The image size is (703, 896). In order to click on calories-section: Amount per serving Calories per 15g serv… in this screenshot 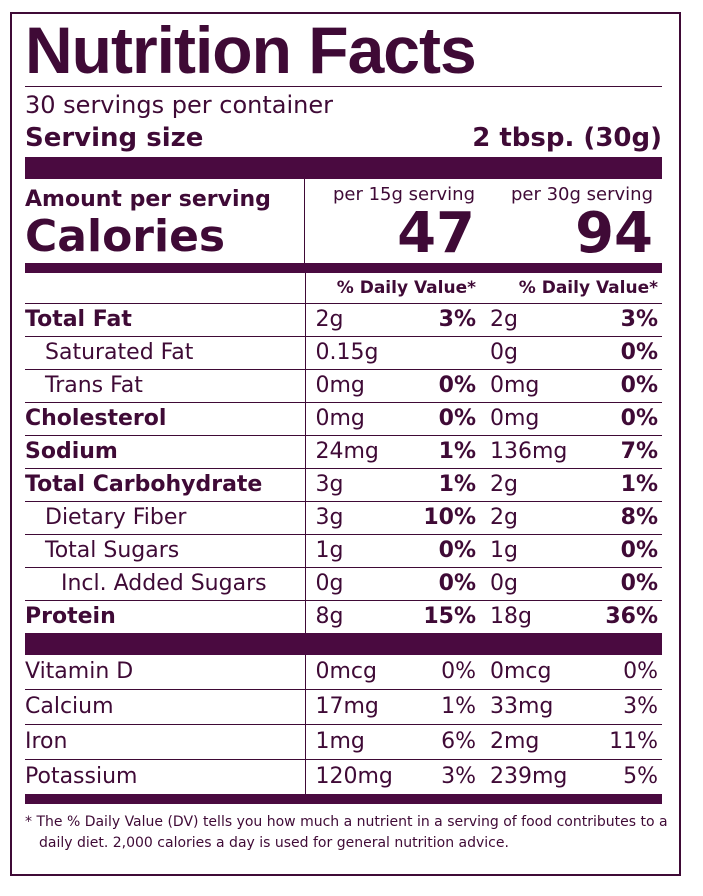, I will do `click(343, 221)`.